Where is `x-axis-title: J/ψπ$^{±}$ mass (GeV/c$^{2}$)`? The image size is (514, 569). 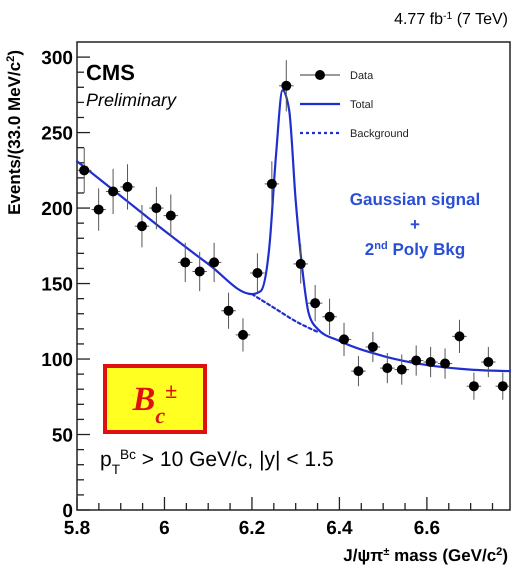 x-axis-title: J/ψπ$^{±}$ mass (GeV/c$^{2}$) is located at coordinates (425, 555).